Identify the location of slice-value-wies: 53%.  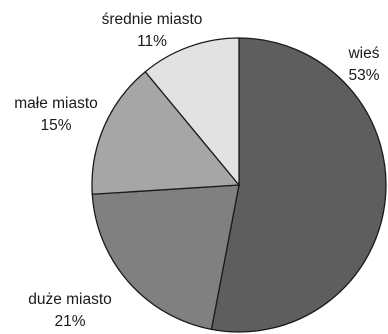
(363, 75).